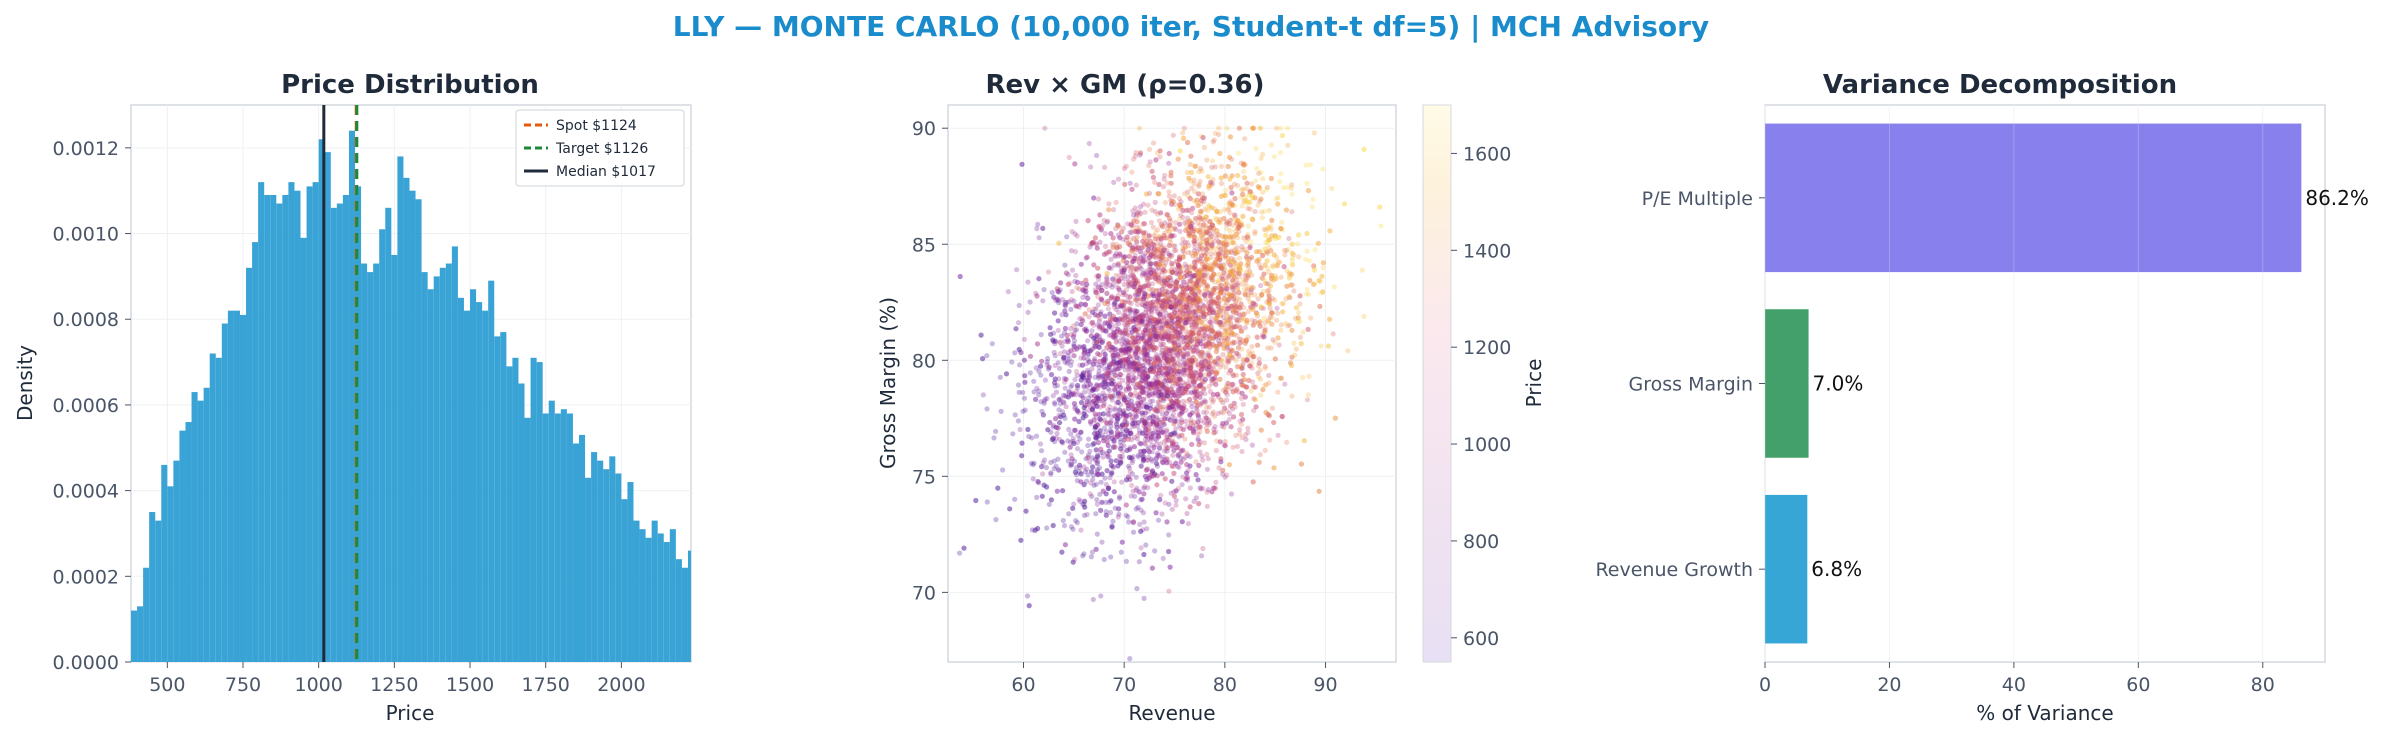  What do you see at coordinates (86, 320) in the screenshot?
I see `y-tick-label: 0.0008` at bounding box center [86, 320].